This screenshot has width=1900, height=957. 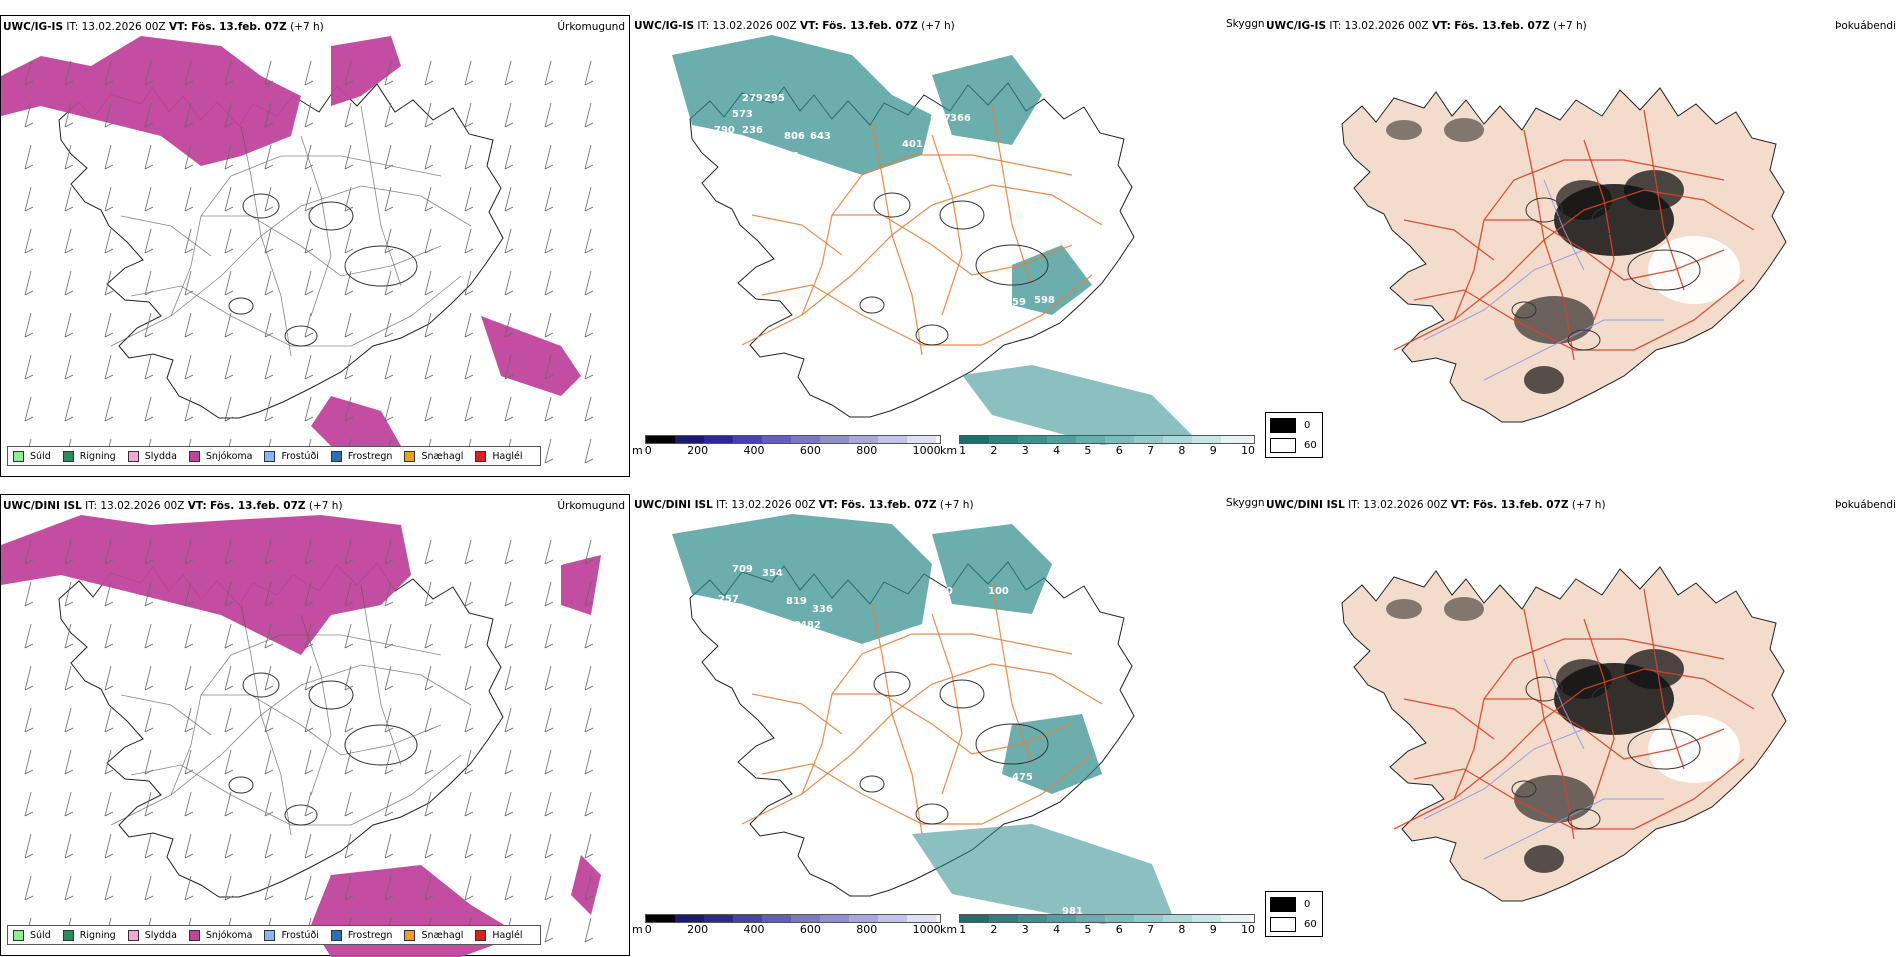 What do you see at coordinates (1025, 929) in the screenshot?
I see `colorbar-tick: 3` at bounding box center [1025, 929].